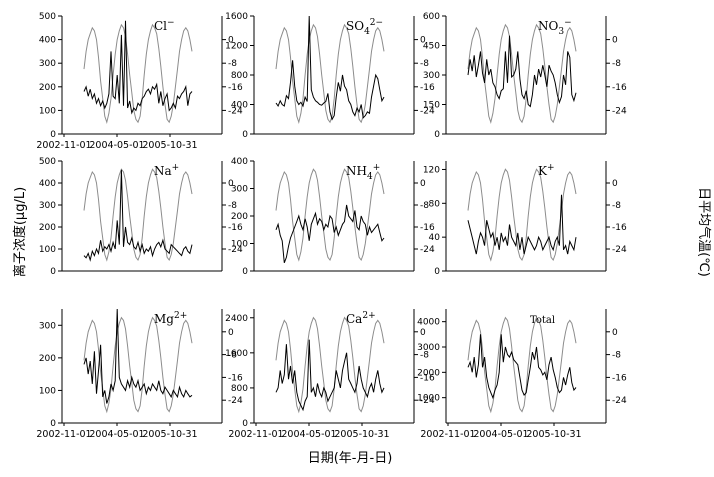 This screenshot has height=477, width=714. Describe the element at coordinates (431, 170) in the screenshot. I see `y-tick-label: 120` at that location.